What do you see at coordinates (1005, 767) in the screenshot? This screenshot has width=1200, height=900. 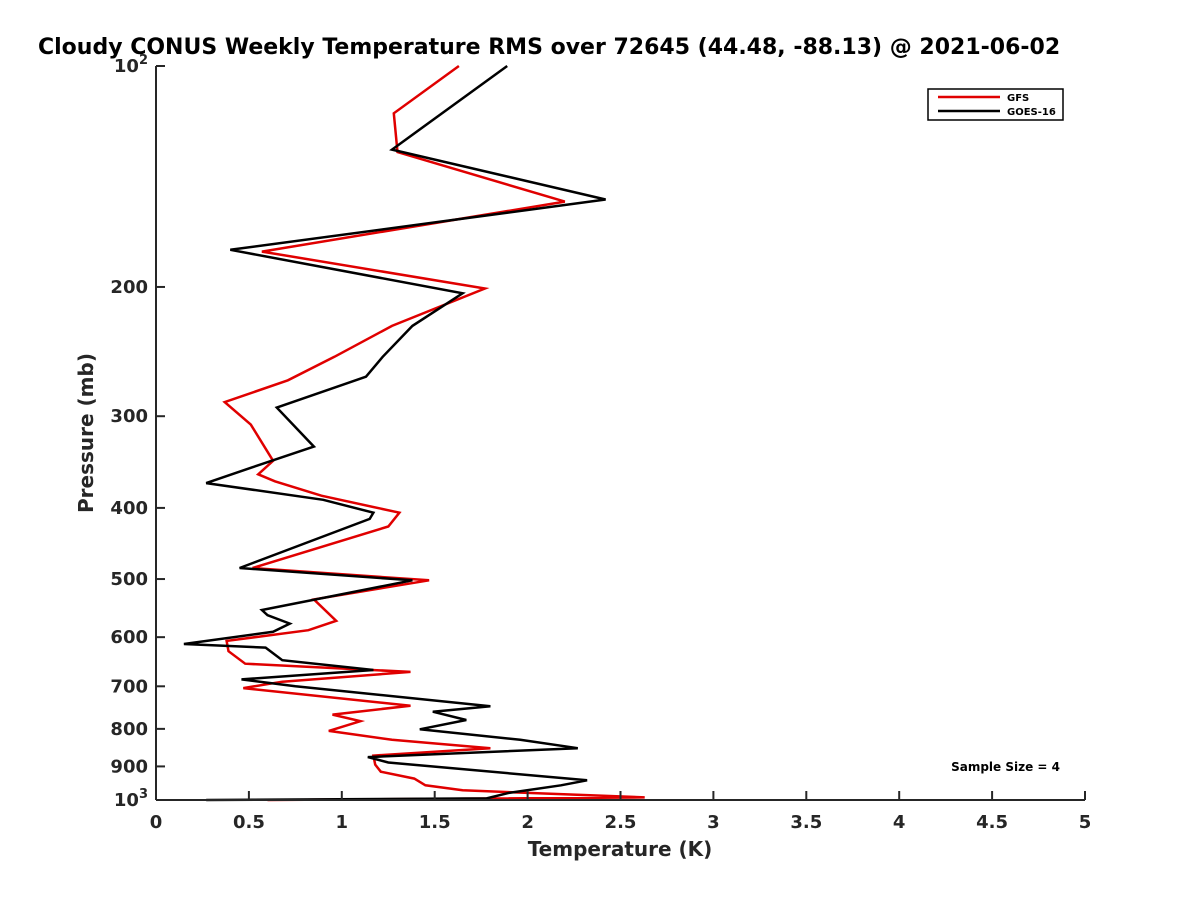 I see `sample-size-annotation: Sample Size = 4` at bounding box center [1005, 767].